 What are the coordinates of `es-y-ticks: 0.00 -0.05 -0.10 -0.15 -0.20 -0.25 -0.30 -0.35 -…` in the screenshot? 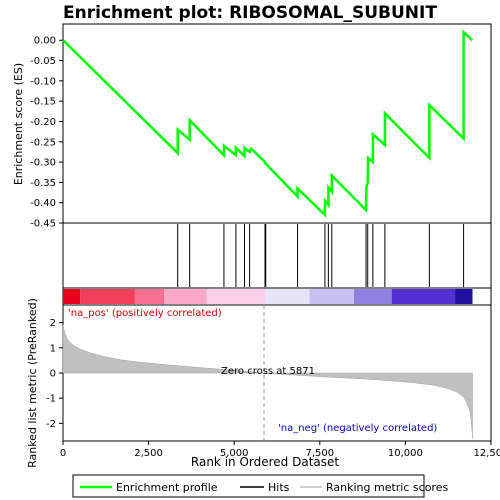 It's located at (46, 133).